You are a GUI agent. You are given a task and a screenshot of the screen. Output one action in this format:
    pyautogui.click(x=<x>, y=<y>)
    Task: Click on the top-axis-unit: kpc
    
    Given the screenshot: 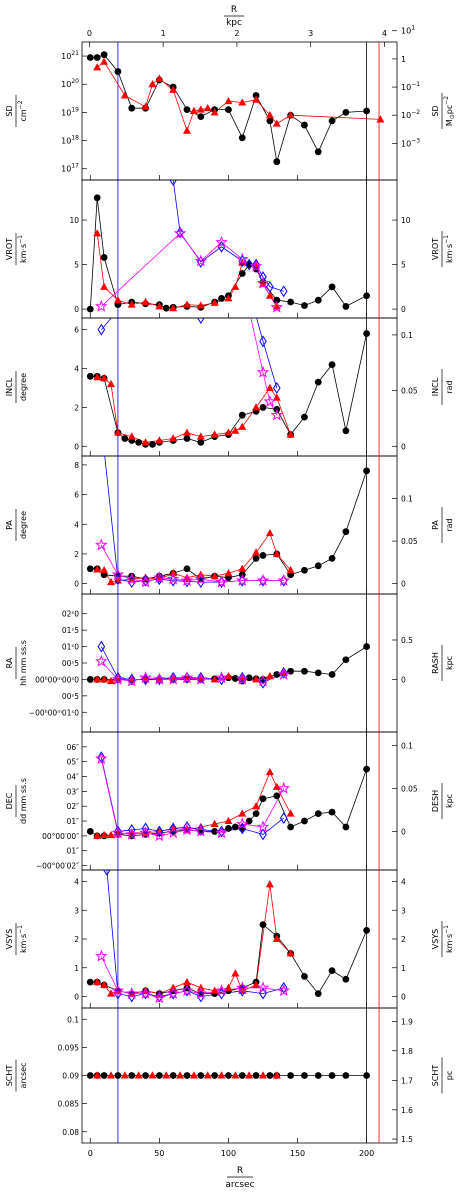 What is the action you would take?
    pyautogui.click(x=234, y=23)
    